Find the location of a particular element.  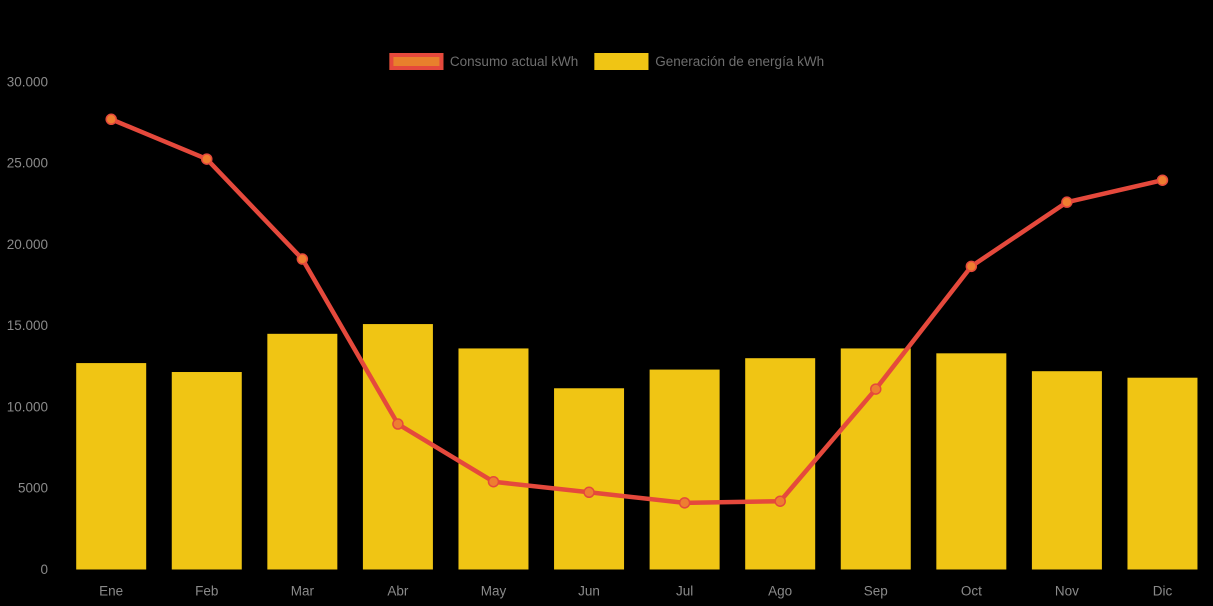

x-axis-tick-label-dic: Dic is located at coordinates (1163, 591).